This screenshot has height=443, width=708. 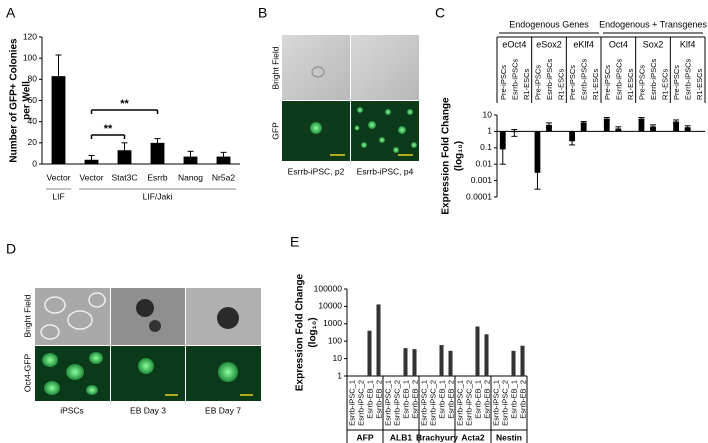 I want to click on group-label: Oct4, so click(x=618, y=44).